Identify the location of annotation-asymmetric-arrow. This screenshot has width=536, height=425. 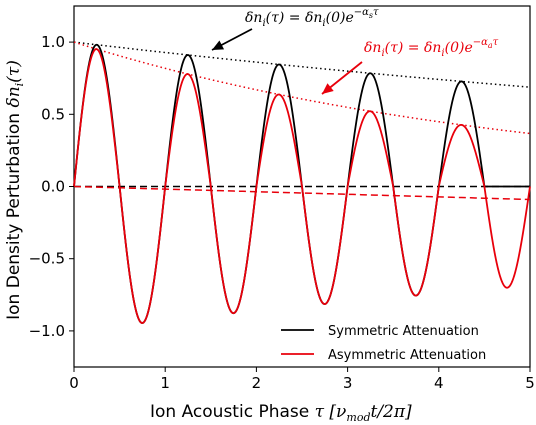
(342, 78).